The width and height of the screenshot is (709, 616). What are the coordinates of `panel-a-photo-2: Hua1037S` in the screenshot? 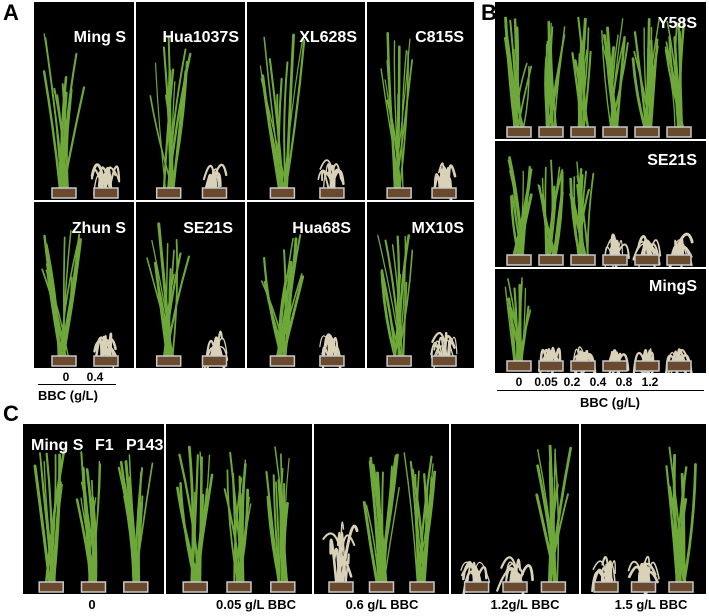 It's located at (190, 101).